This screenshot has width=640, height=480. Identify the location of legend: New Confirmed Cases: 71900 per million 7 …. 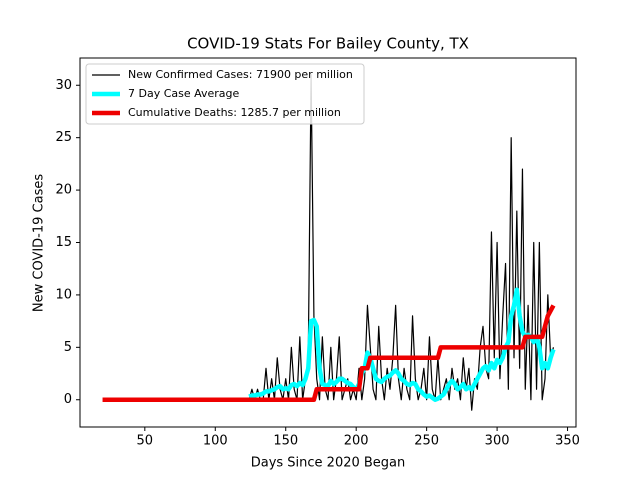
(225, 94).